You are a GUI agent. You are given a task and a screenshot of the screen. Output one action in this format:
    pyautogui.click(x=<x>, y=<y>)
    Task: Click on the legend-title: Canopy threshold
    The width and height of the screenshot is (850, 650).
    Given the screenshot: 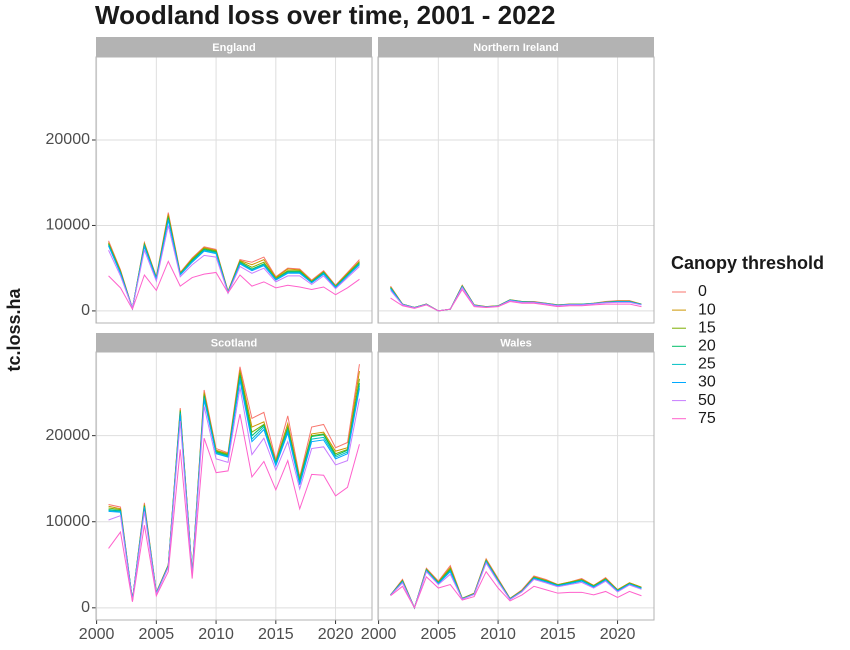 What is the action you would take?
    pyautogui.click(x=747, y=263)
    